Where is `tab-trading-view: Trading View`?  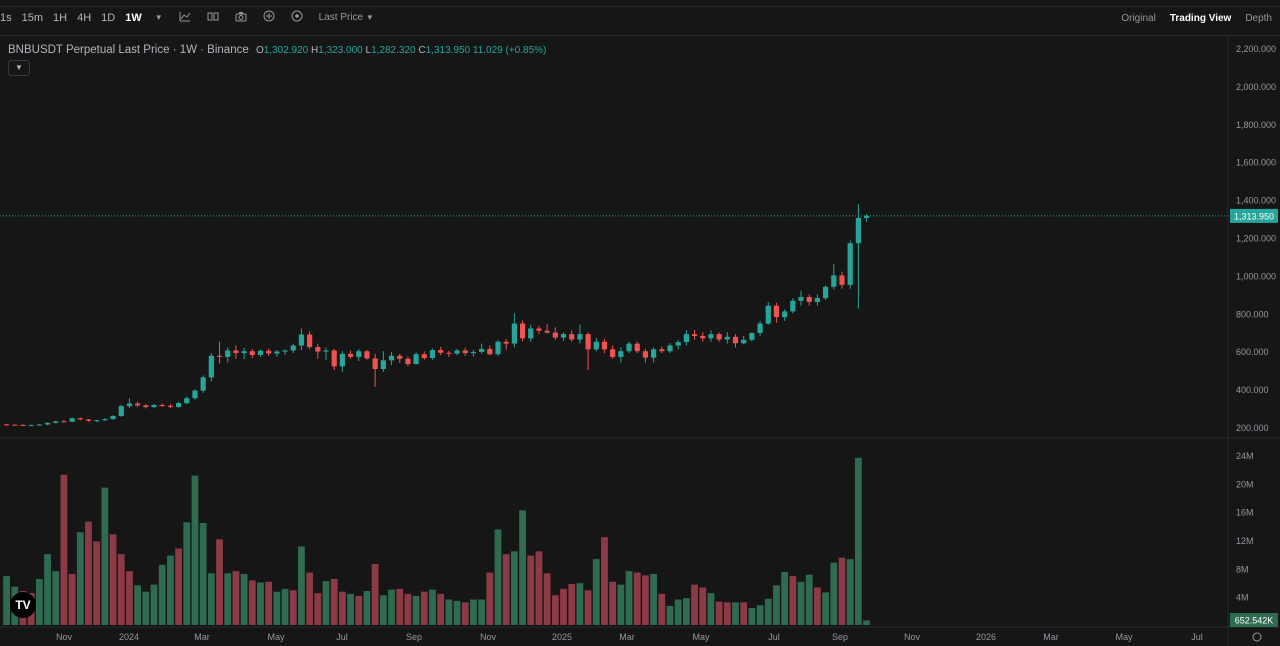 tab-trading-view: Trading View is located at coordinates (1200, 18).